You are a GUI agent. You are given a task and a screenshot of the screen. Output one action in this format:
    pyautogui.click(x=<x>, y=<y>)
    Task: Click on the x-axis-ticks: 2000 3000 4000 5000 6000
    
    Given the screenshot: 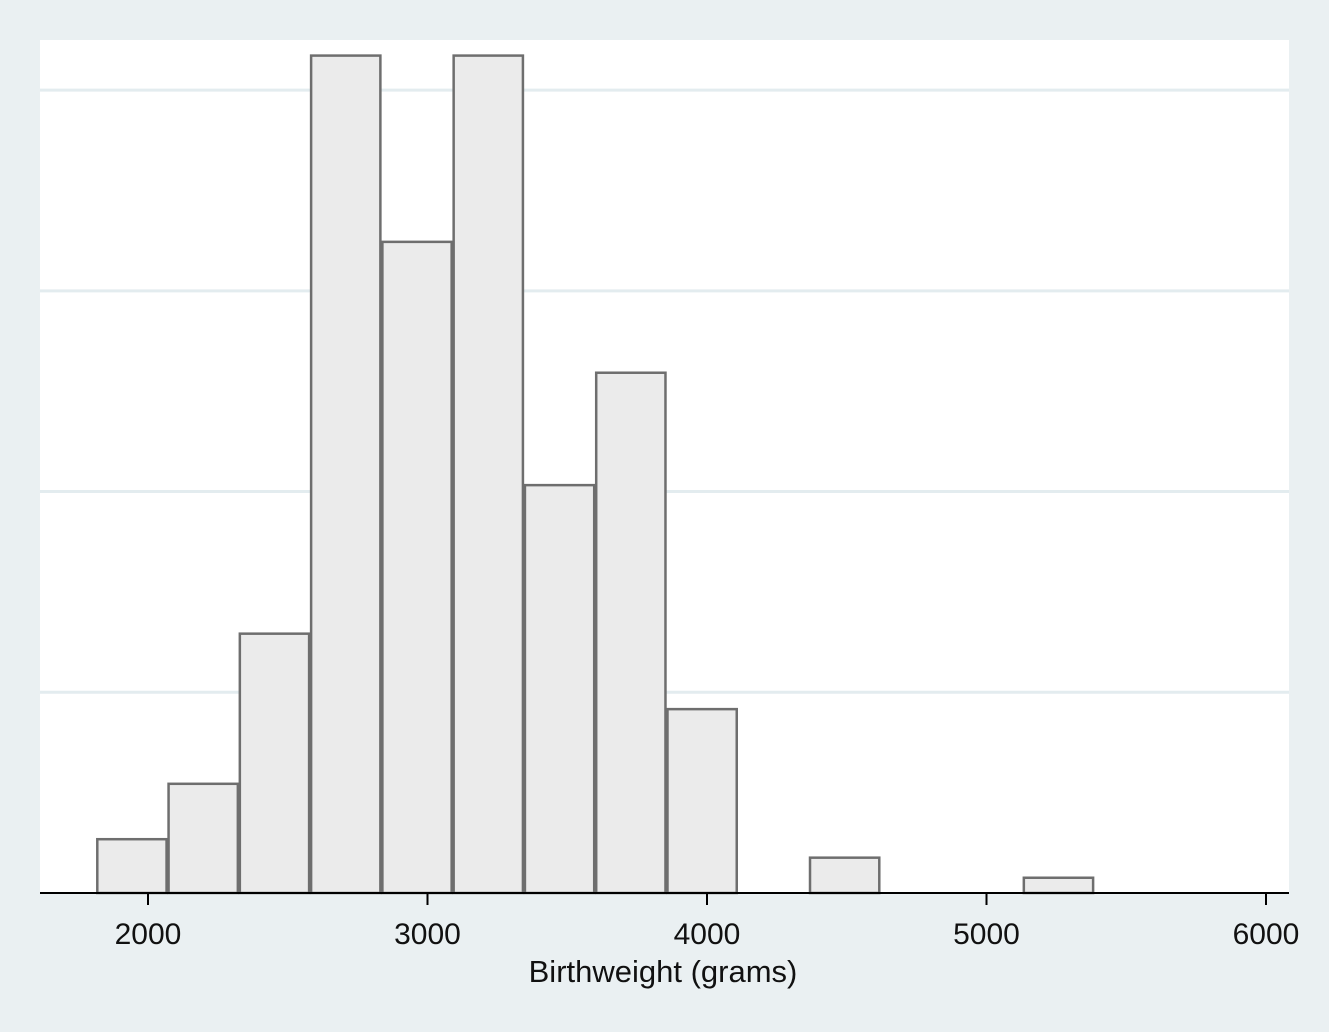 What is the action you would take?
    pyautogui.click(x=707, y=922)
    